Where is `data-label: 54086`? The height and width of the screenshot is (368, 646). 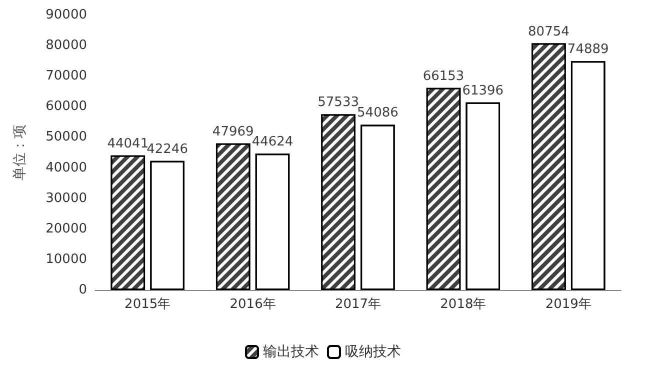 data-label: 54086 is located at coordinates (377, 113).